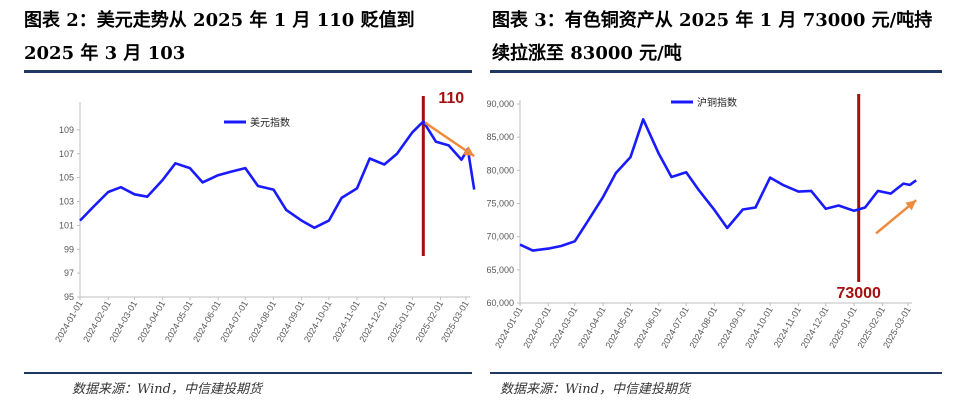  What do you see at coordinates (716, 71) in the screenshot?
I see `right-title-rule` at bounding box center [716, 71].